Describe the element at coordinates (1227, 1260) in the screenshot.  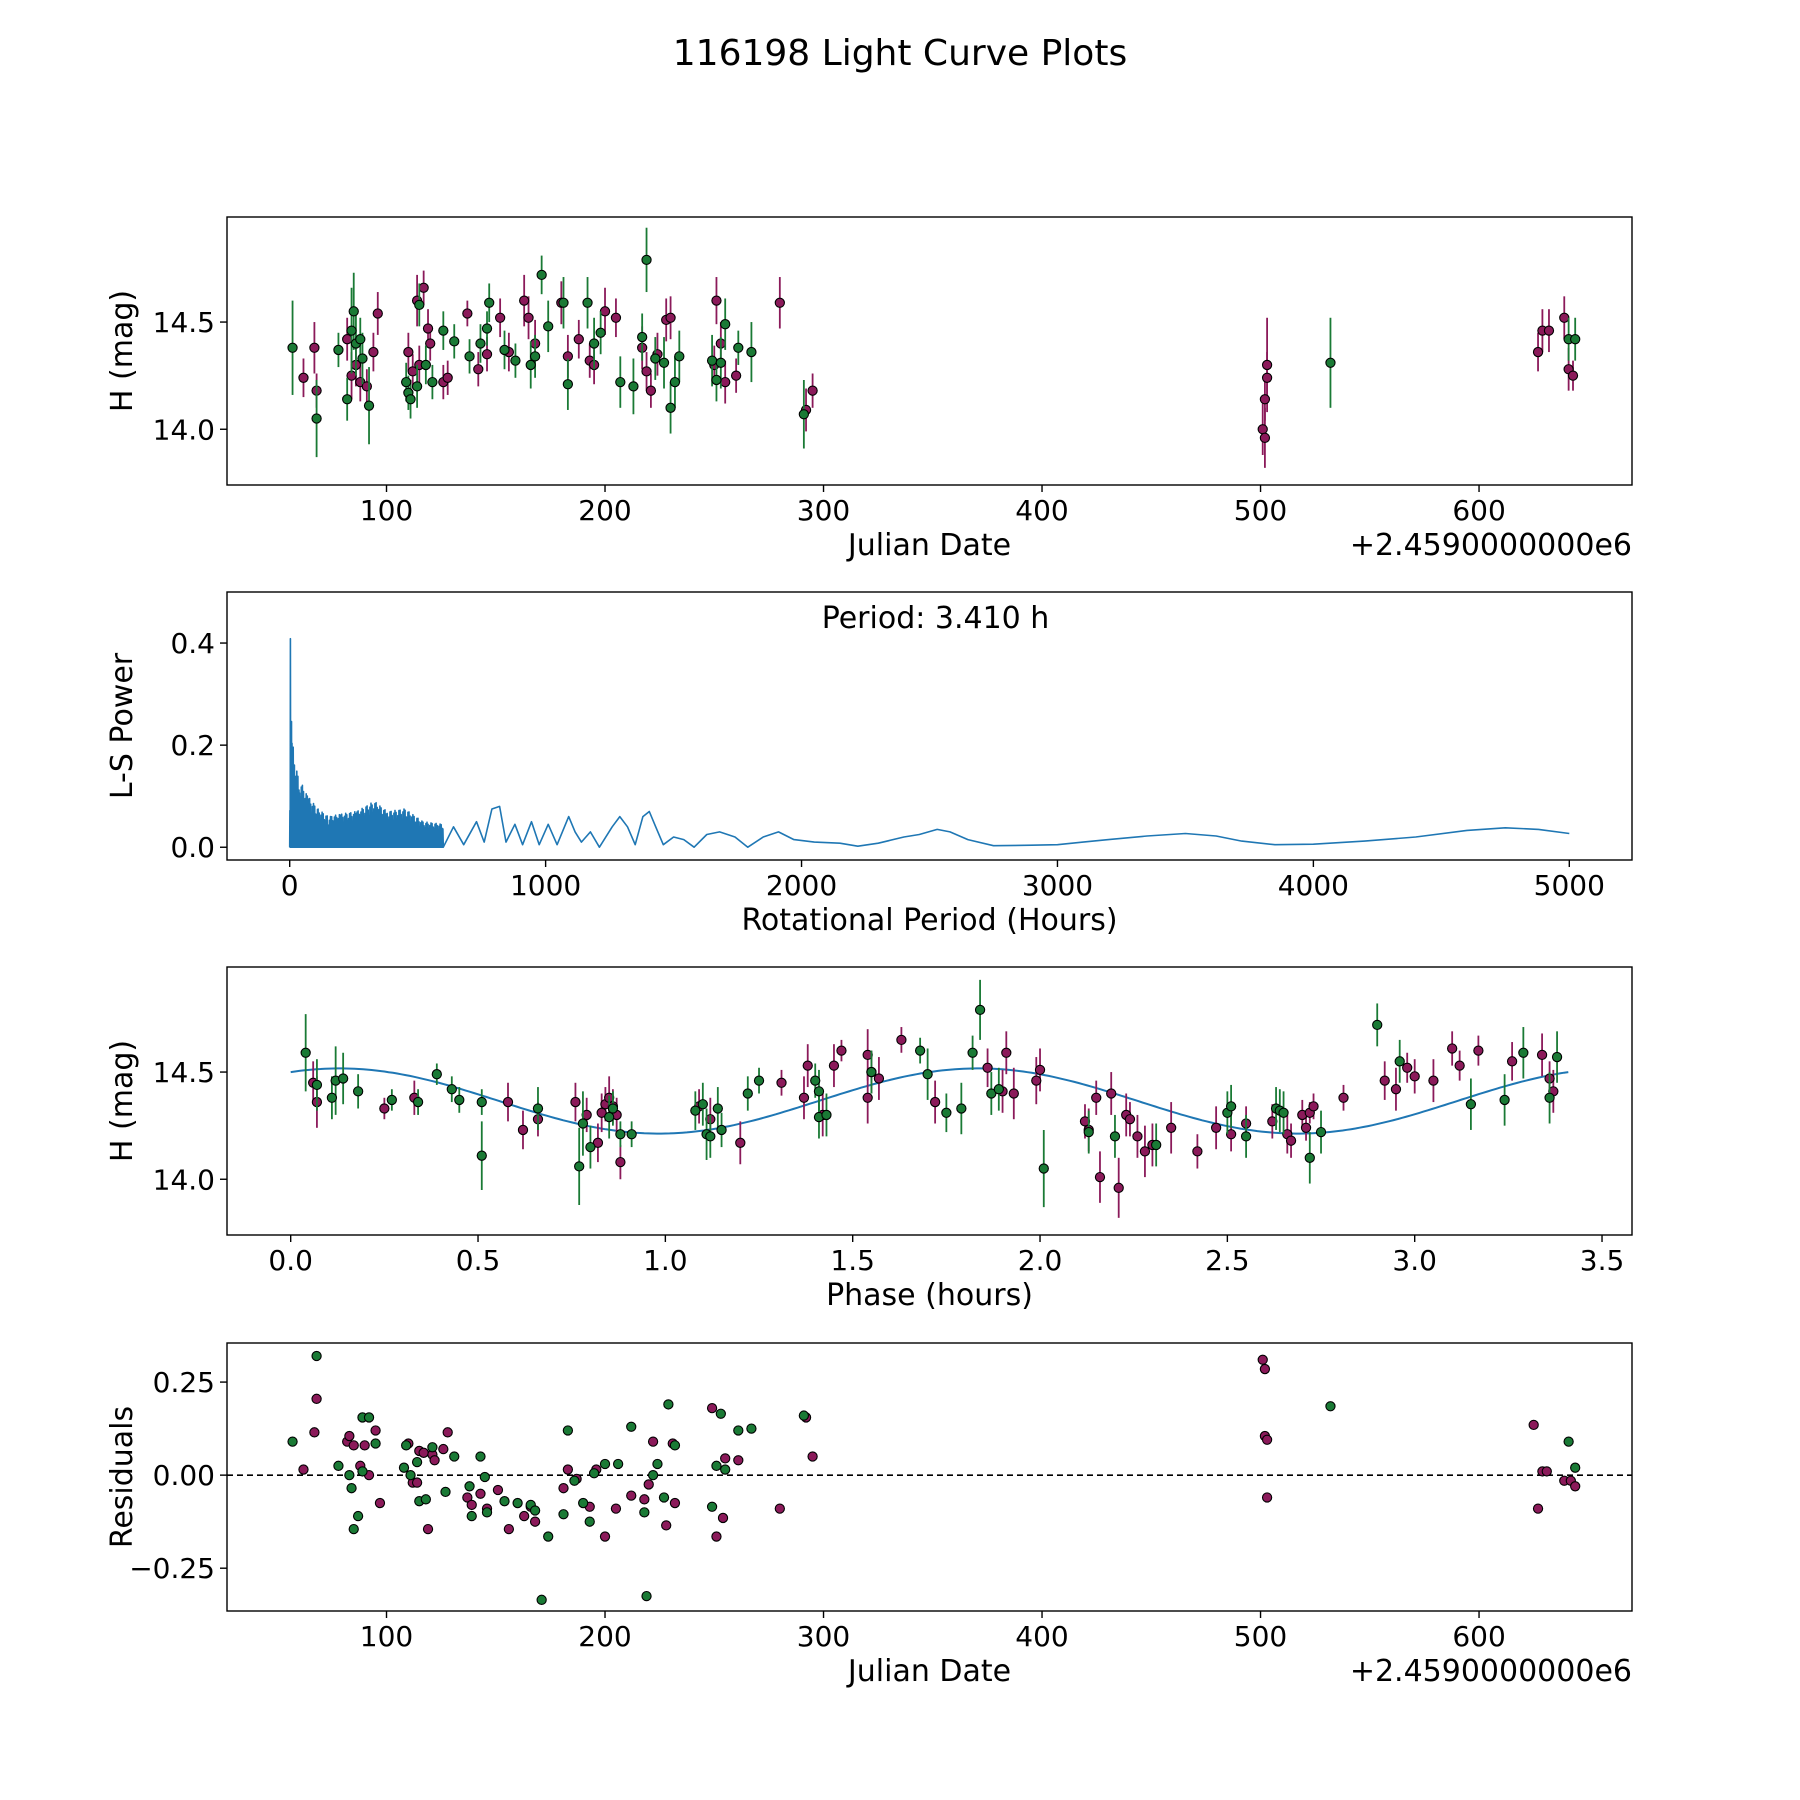
I see `x-tick-label: 2.5` at that location.